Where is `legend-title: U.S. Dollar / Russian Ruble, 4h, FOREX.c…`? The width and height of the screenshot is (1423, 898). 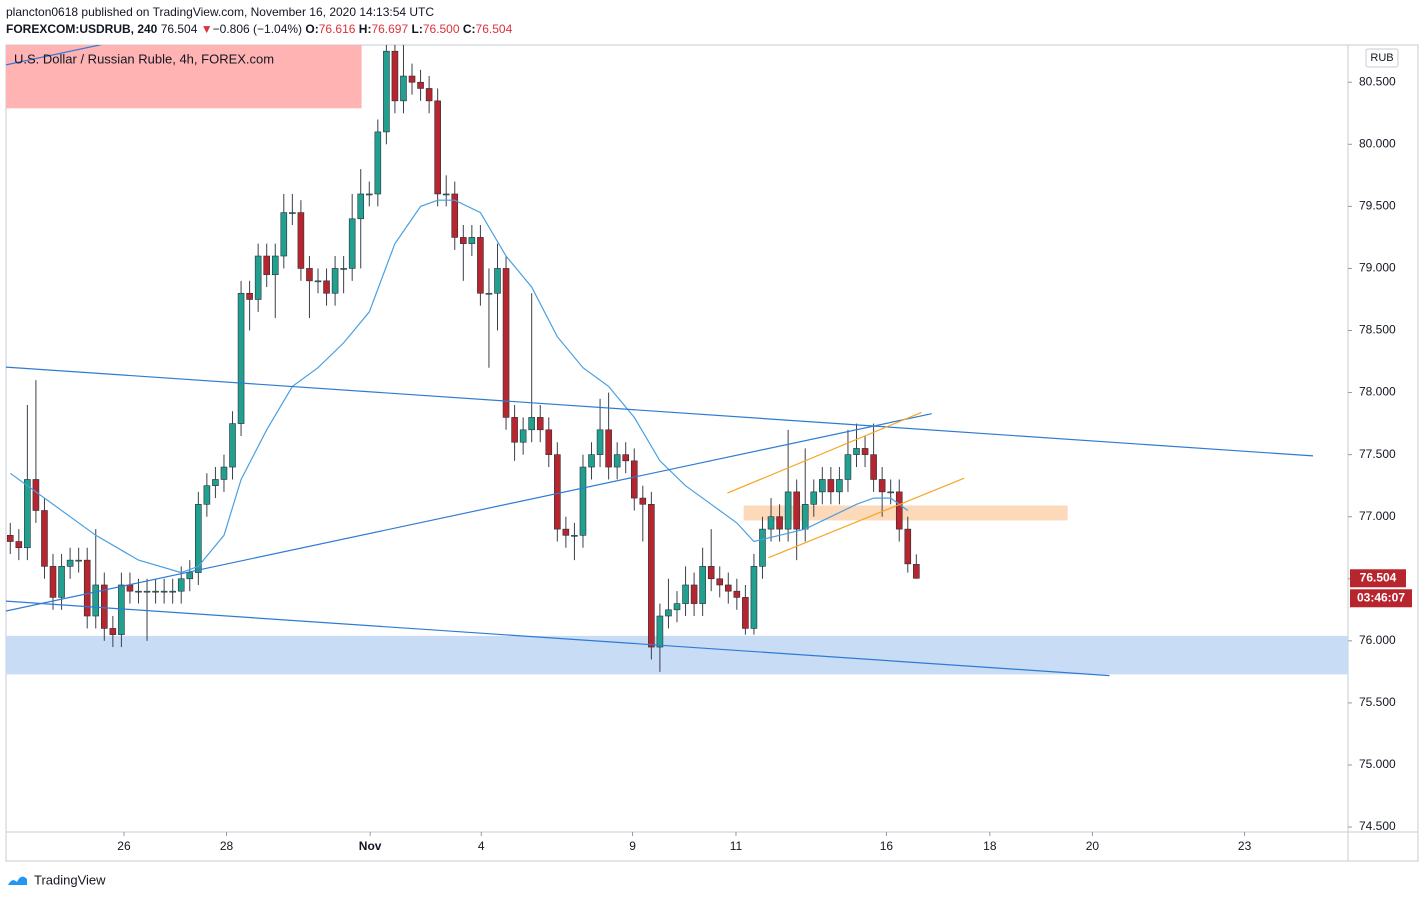 legend-title: U.S. Dollar / Russian Ruble, 4h, FOREX.c… is located at coordinates (144, 58).